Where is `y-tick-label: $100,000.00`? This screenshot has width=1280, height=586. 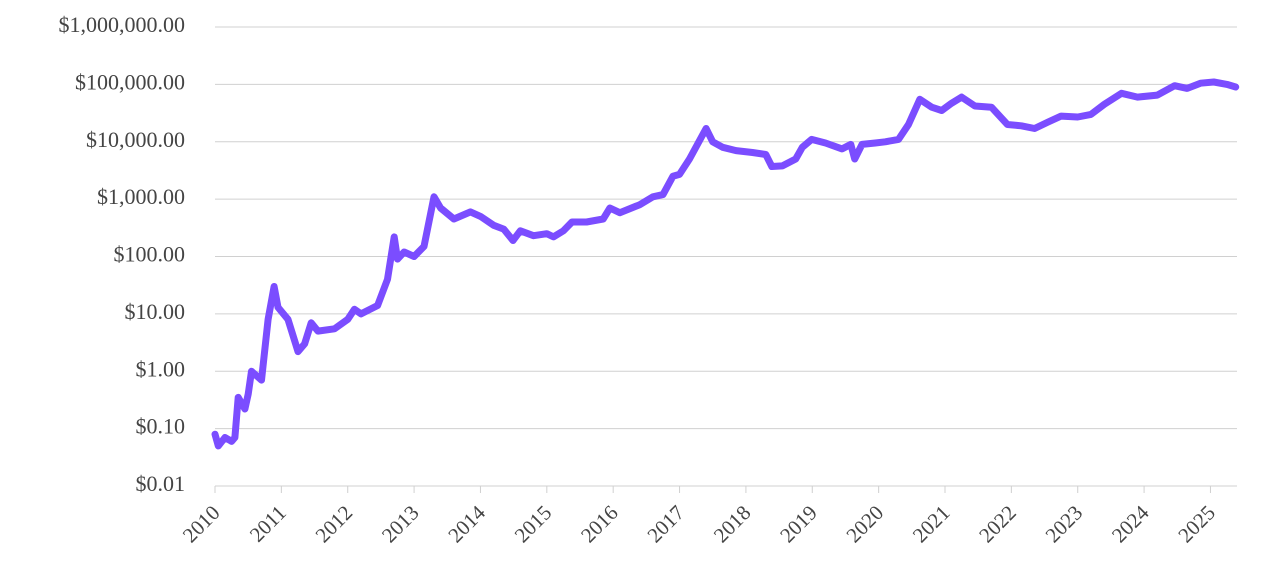 y-tick-label: $100,000.00 is located at coordinates (130, 81).